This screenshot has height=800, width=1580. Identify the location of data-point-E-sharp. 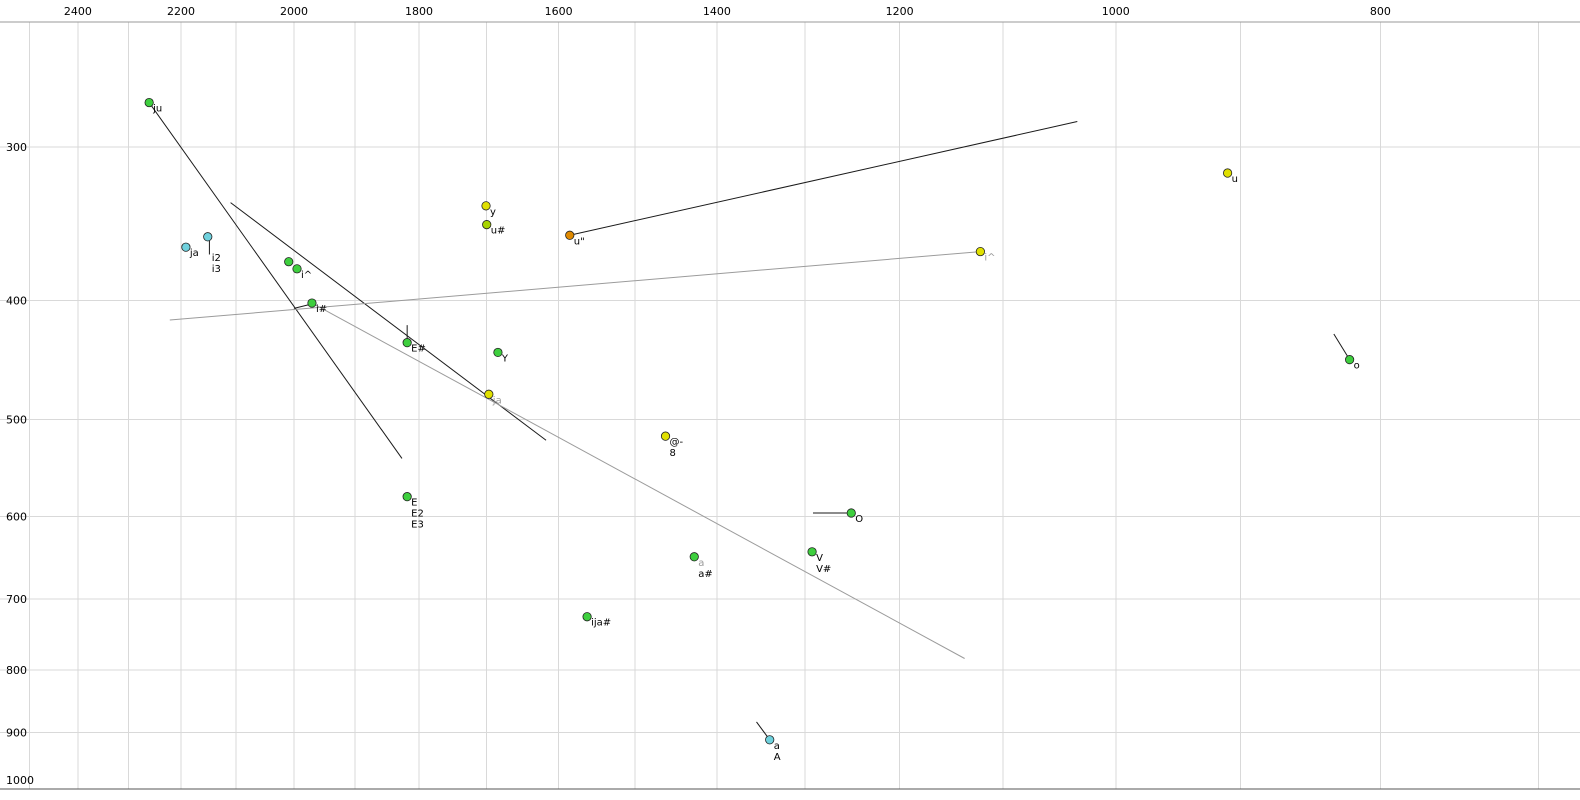
(407, 343).